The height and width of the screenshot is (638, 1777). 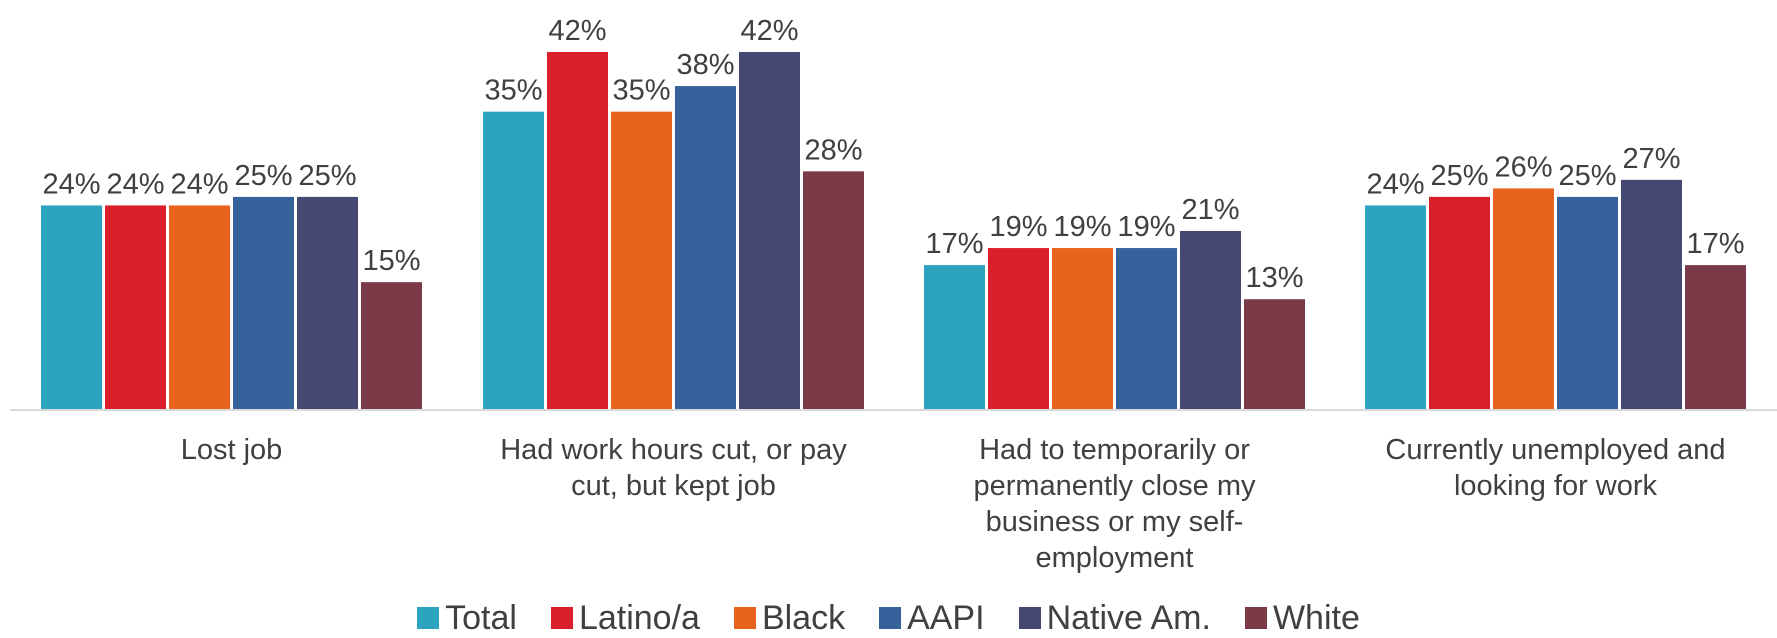 What do you see at coordinates (673, 450) in the screenshot?
I see `category-label: Had work hours cut, or pay` at bounding box center [673, 450].